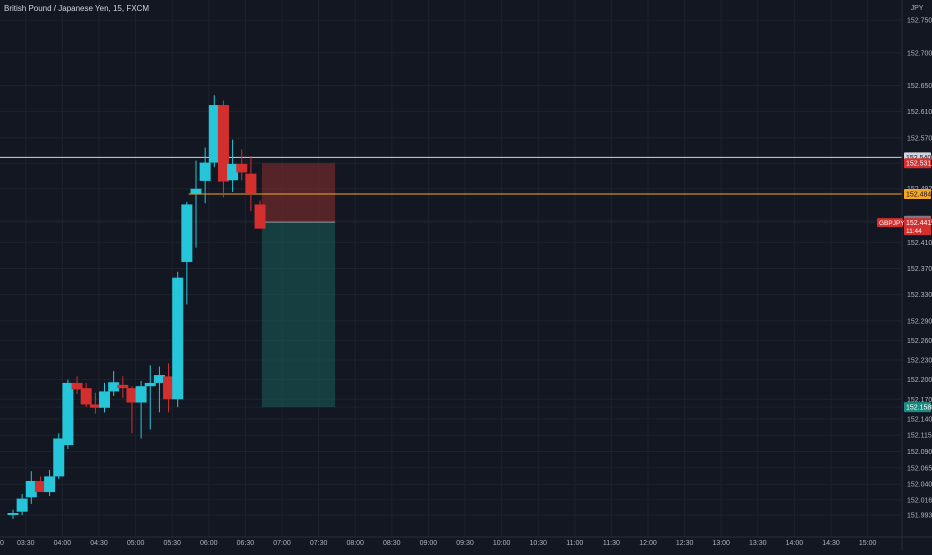 This screenshot has width=932, height=555. What do you see at coordinates (648, 543) in the screenshot?
I see `time-tick-label: 12:00` at bounding box center [648, 543].